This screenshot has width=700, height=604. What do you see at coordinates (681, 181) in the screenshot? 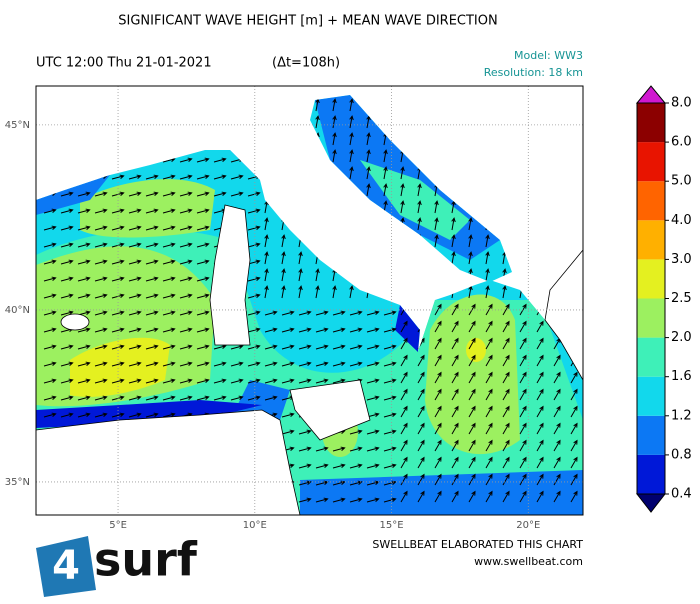
I see `colorbar-label: 5.0` at bounding box center [681, 181].